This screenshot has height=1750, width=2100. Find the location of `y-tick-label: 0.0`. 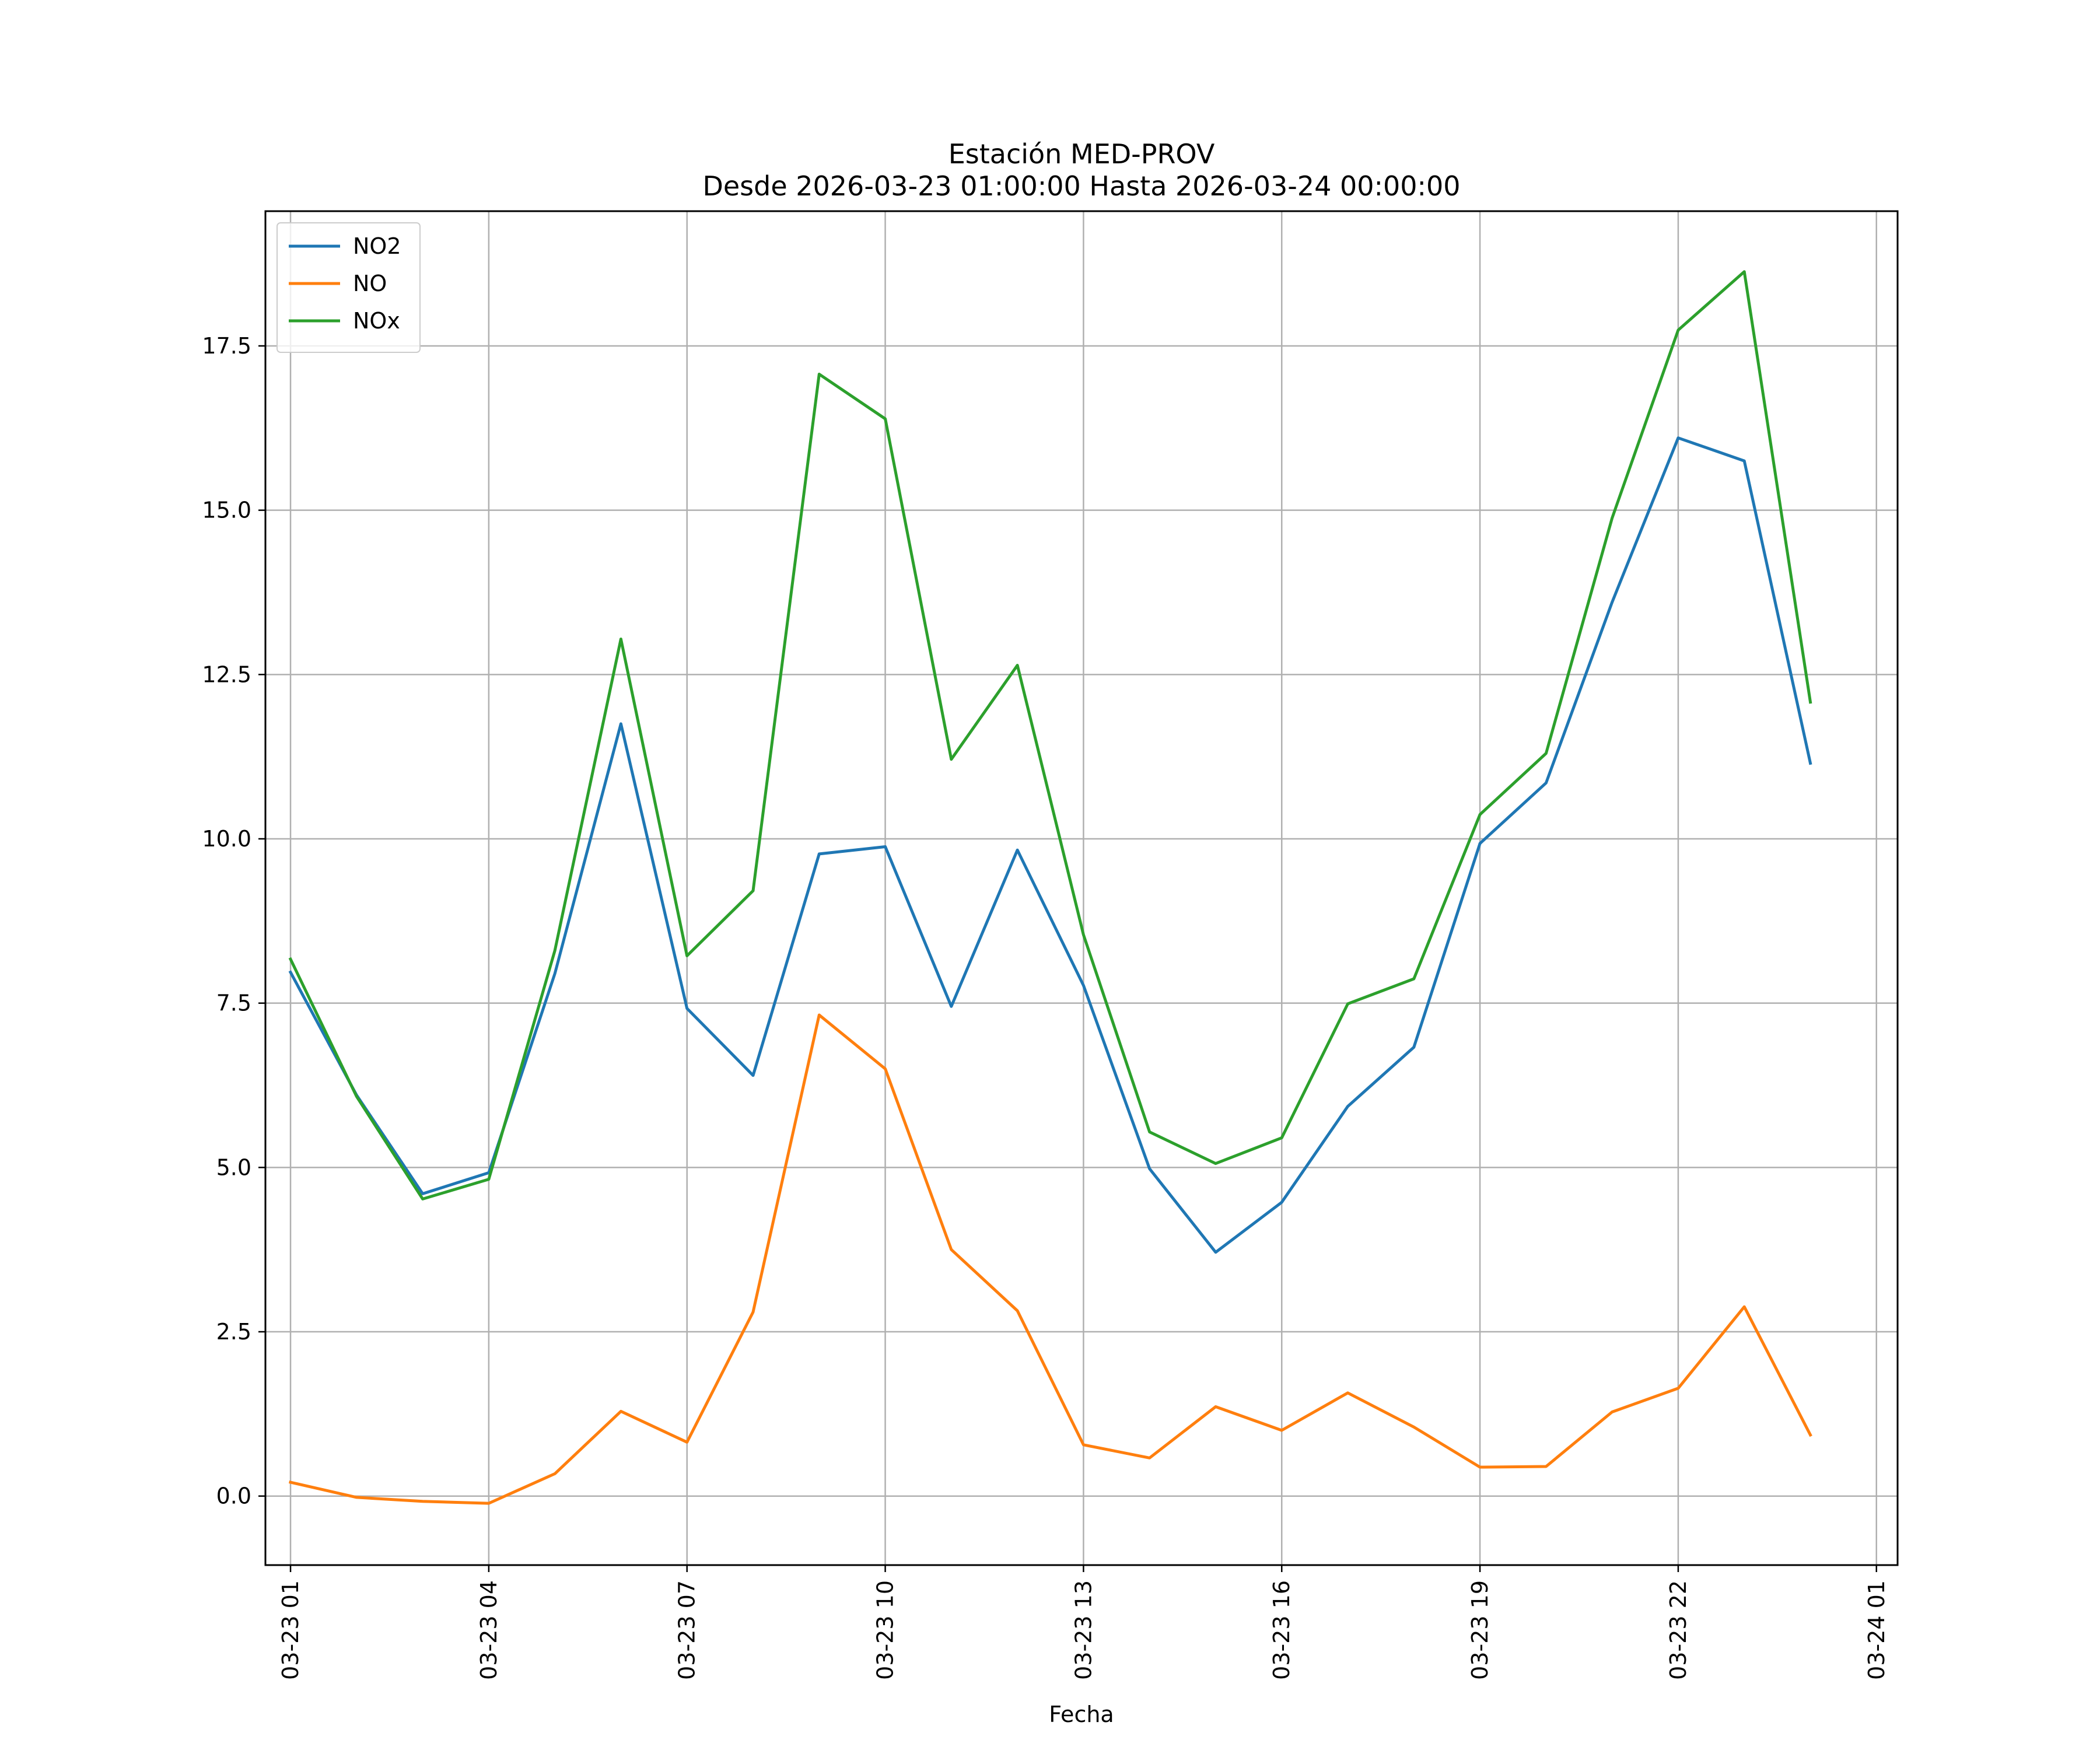

y-tick-label: 0.0 is located at coordinates (233, 1496).